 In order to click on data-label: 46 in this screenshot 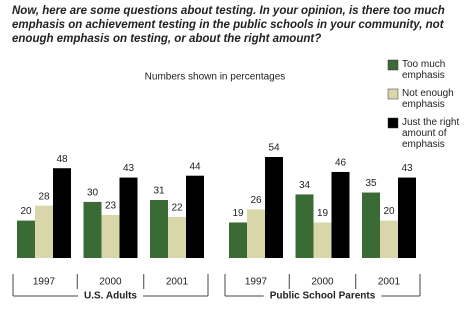, I will do `click(341, 163)`.